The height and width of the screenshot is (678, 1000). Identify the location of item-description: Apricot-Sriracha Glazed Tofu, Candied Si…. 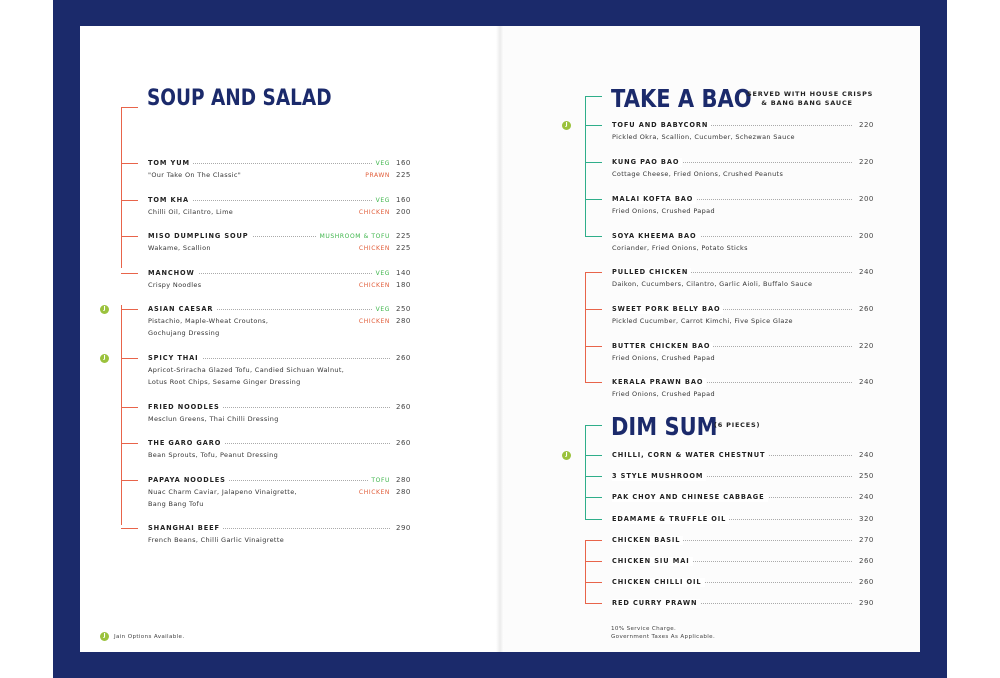
(246, 370).